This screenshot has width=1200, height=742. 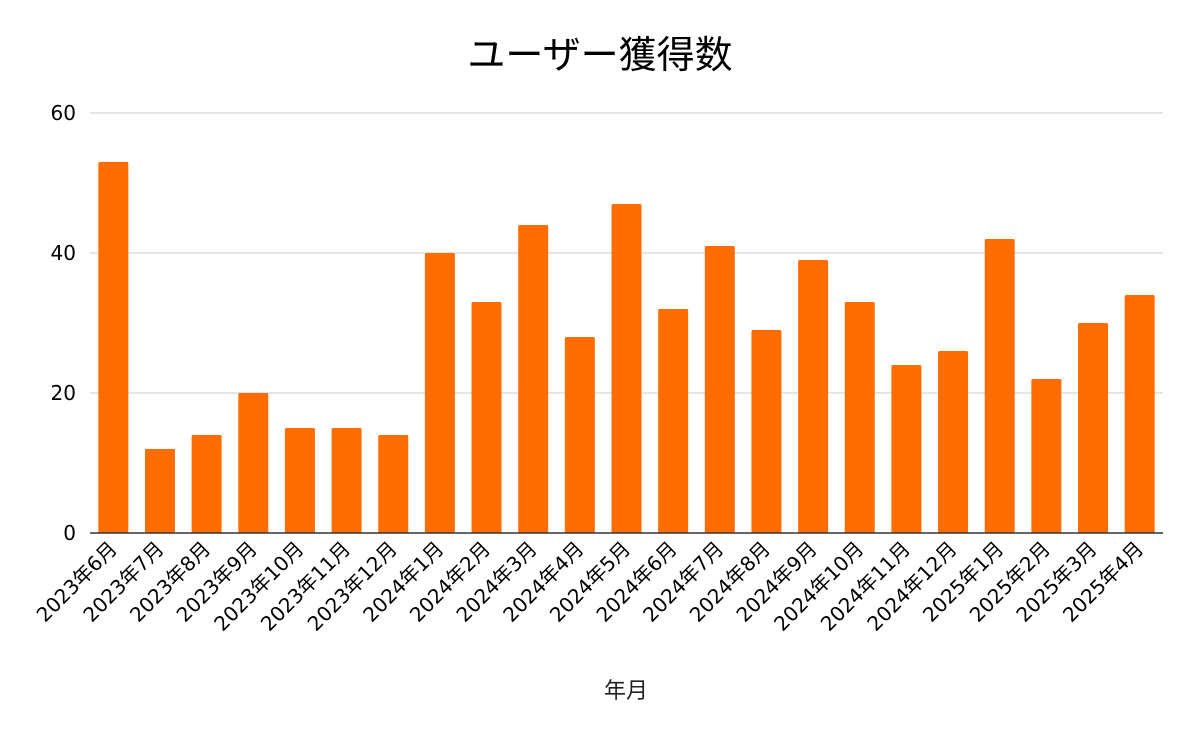 I want to click on x-axis-title: 年月, so click(x=626, y=691).